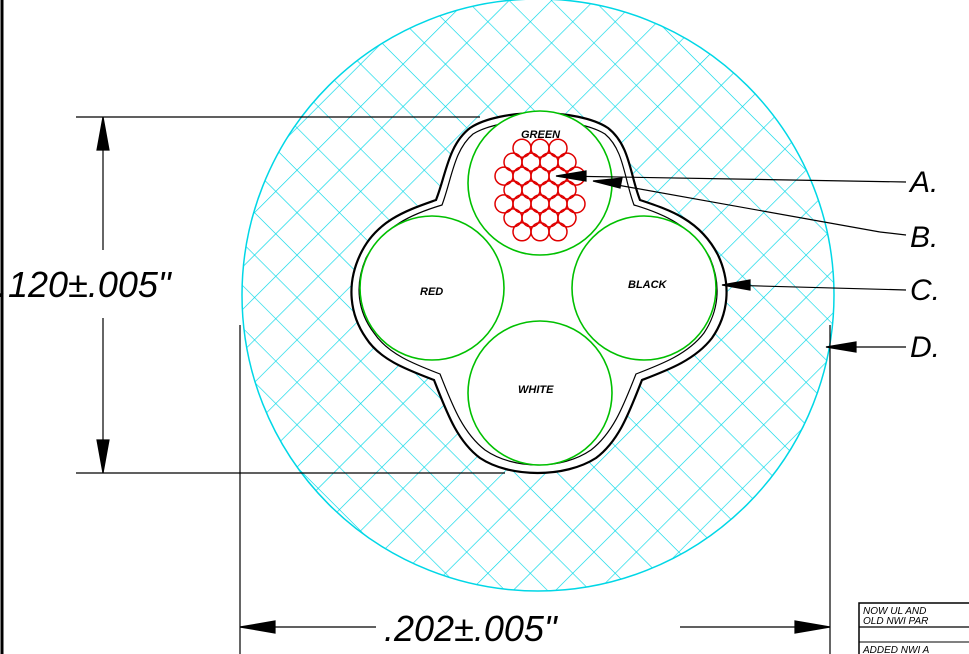  What do you see at coordinates (540, 190) in the screenshot?
I see `conductor-strands` at bounding box center [540, 190].